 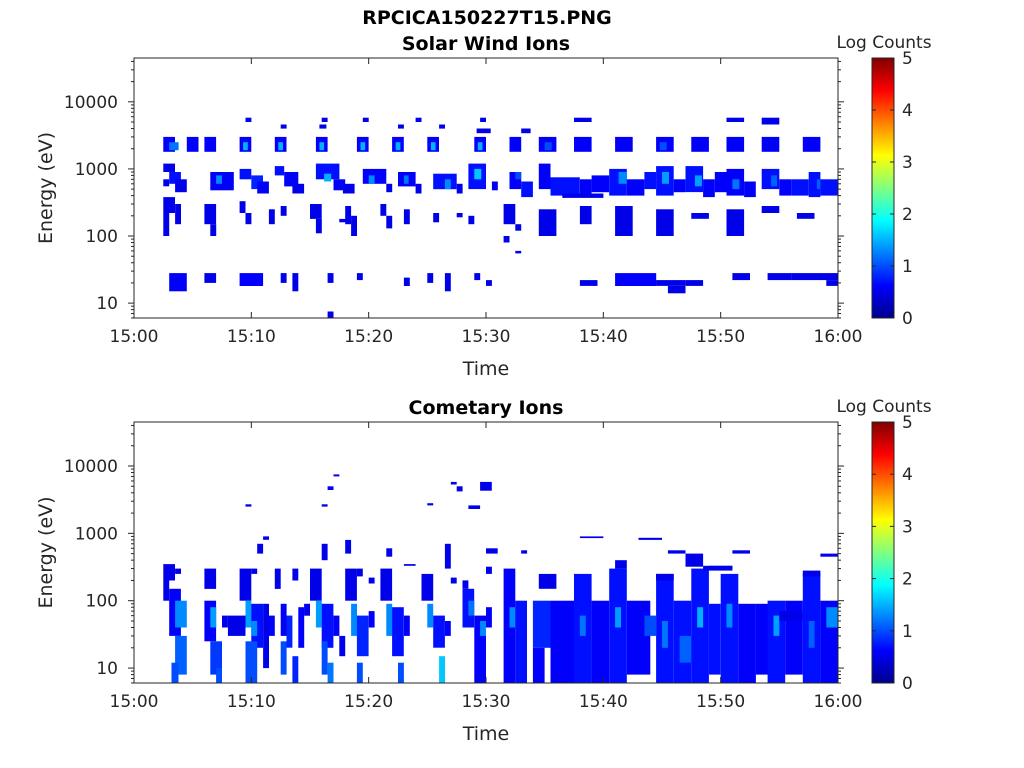 What do you see at coordinates (907, 111) in the screenshot?
I see `panel-1-colorbar-tick-label: 4` at bounding box center [907, 111].